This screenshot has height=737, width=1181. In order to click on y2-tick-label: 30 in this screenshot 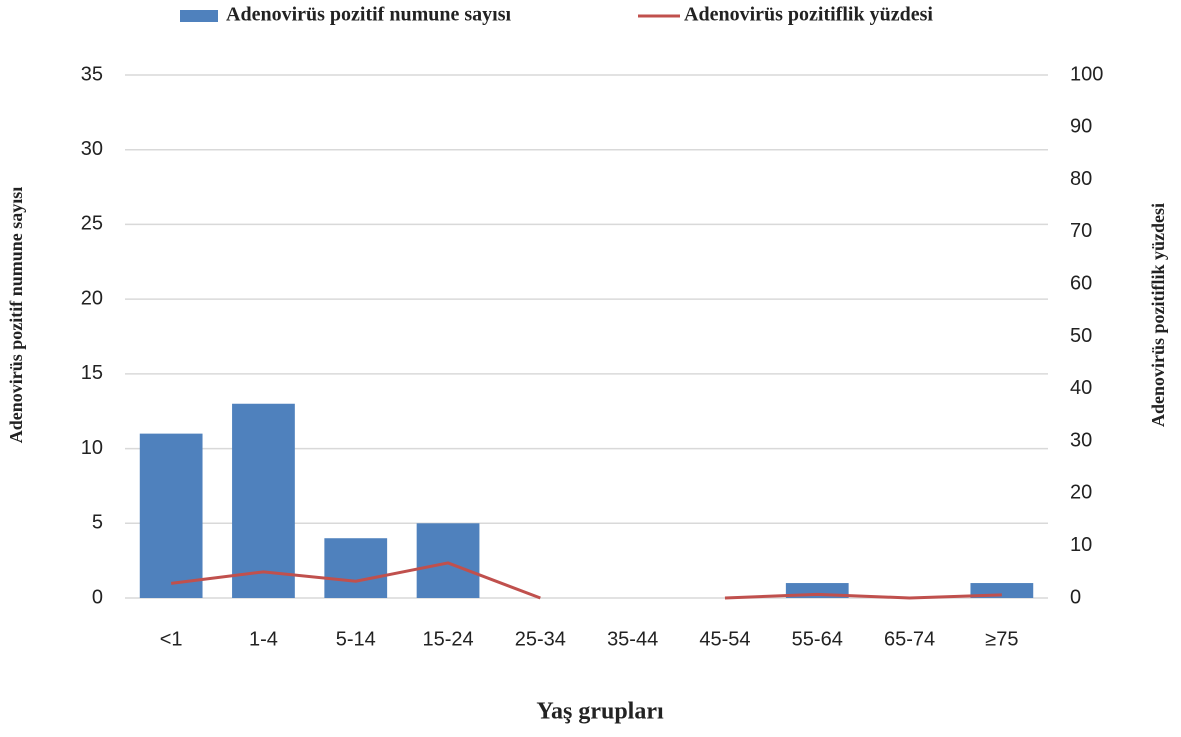, I will do `click(1081, 440)`.